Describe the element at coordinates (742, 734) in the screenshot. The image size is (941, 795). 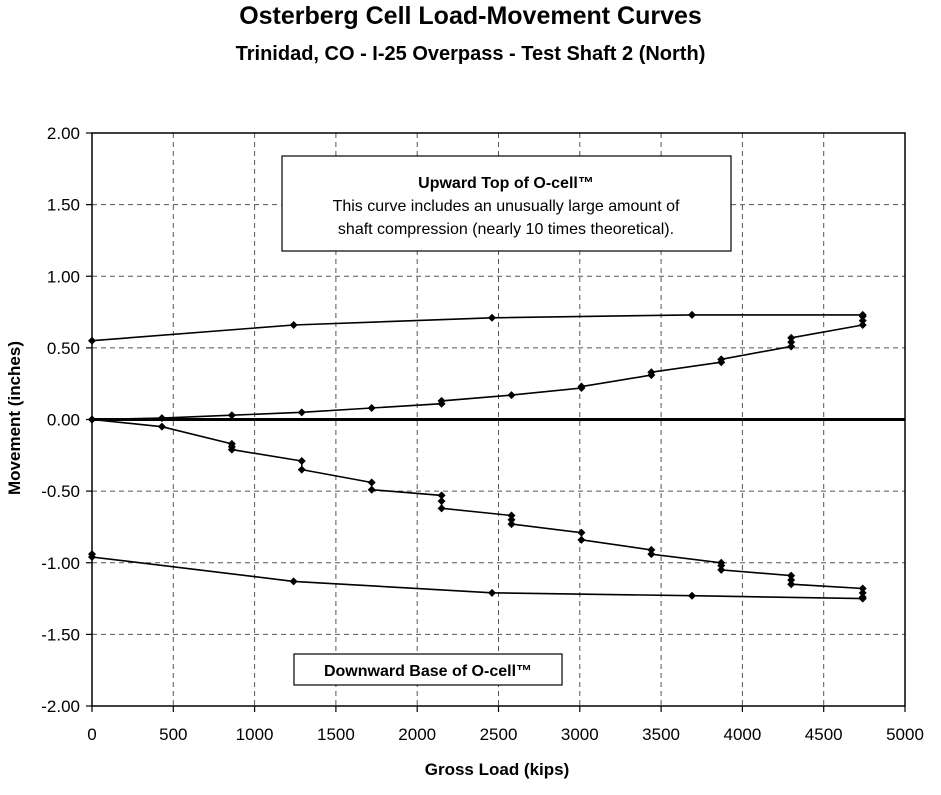
I see `x-tick-label: 4000` at that location.